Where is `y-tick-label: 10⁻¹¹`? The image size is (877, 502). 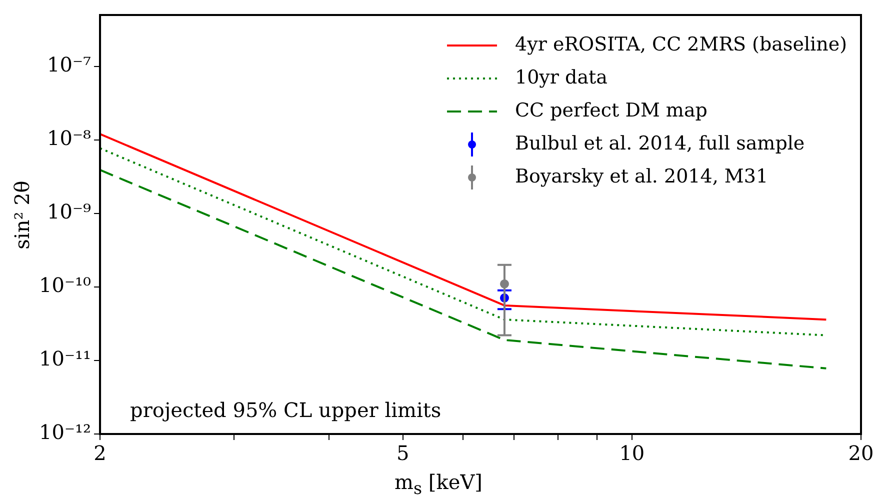
y-tick-label: 10⁻¹¹ is located at coordinates (65, 358).